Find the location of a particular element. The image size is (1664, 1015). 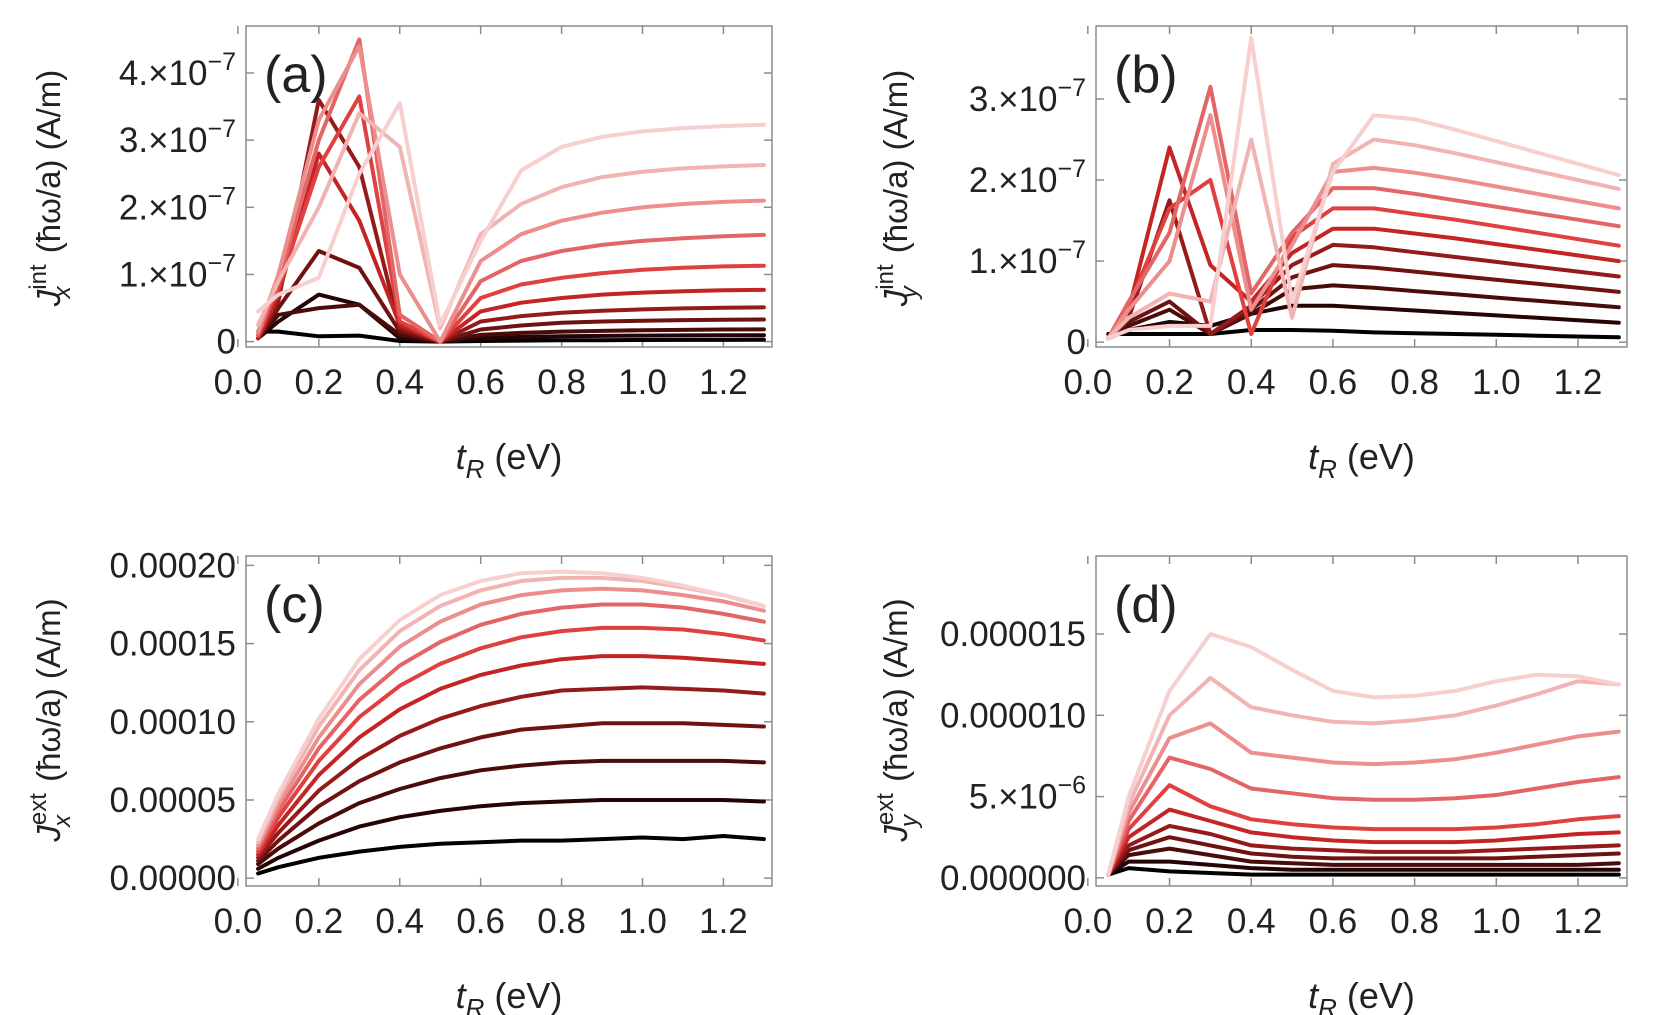

y-tick-label-base: 0.000000 is located at coordinates (1013, 878).